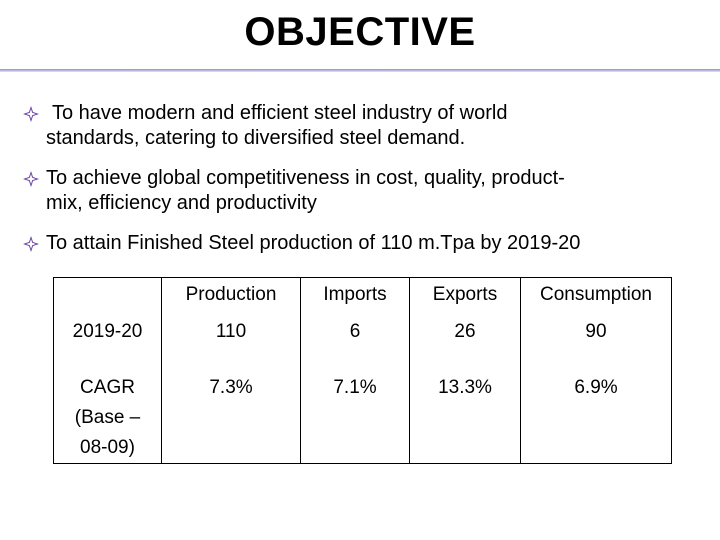 The width and height of the screenshot is (720, 540). Describe the element at coordinates (107, 294) in the screenshot. I see `table-header-cell` at that location.